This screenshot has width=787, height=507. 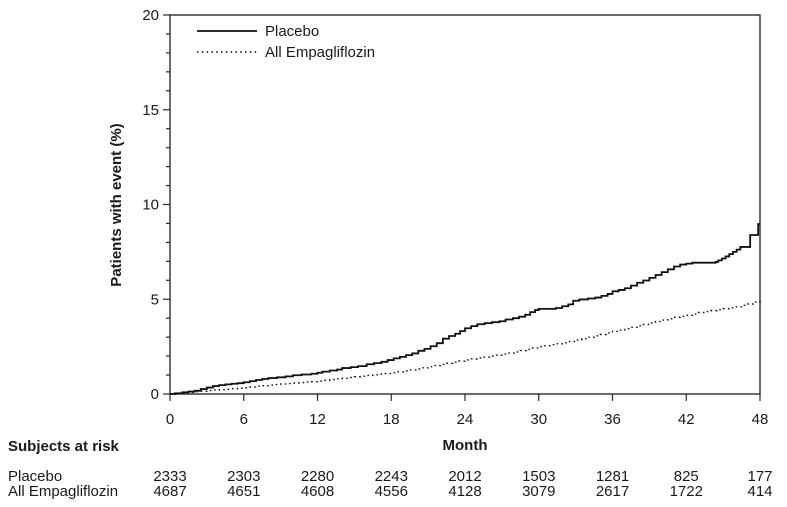 I want to click on y-tick-label: 5, so click(x=155, y=299).